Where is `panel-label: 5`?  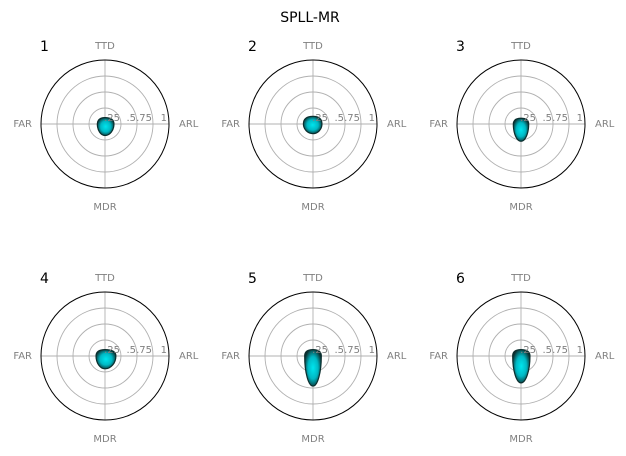 panel-label: 5 is located at coordinates (252, 279).